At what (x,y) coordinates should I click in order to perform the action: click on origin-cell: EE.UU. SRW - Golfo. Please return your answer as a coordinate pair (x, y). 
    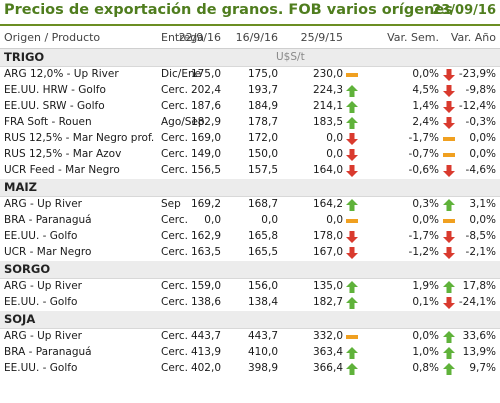
    Looking at the image, I should click on (54, 106).